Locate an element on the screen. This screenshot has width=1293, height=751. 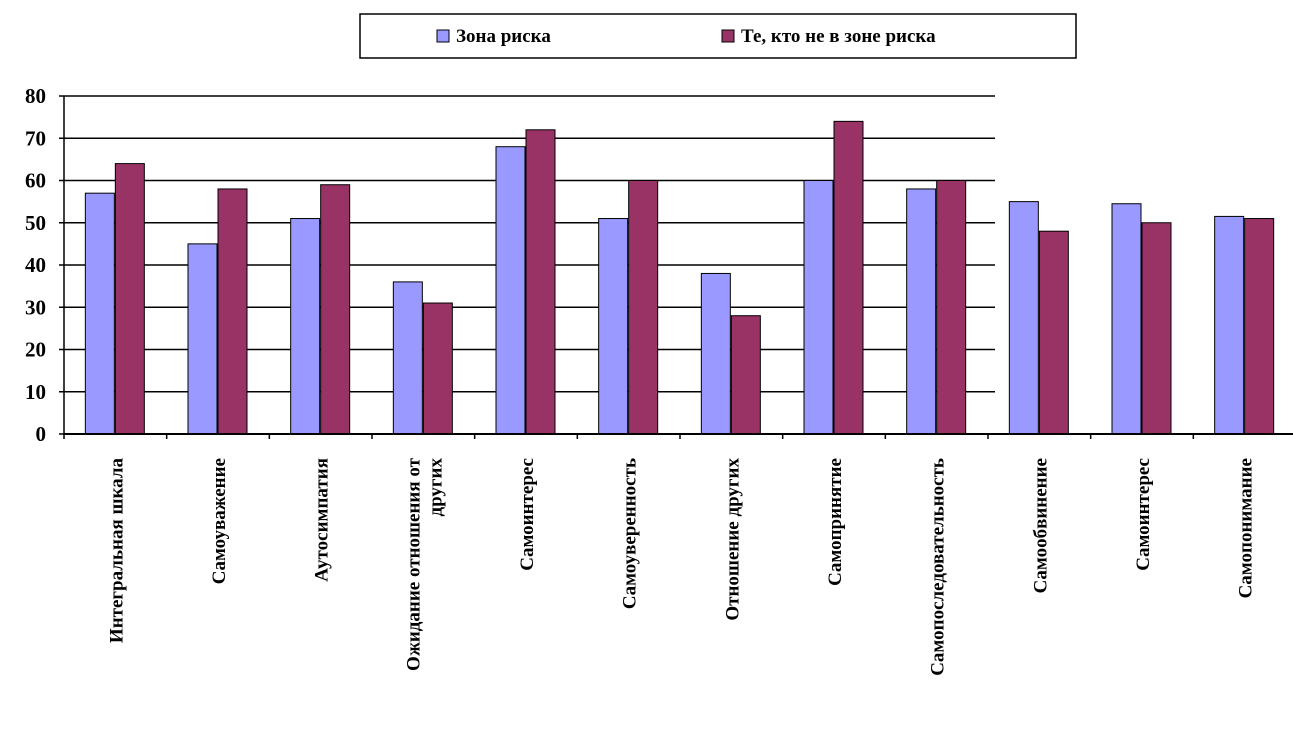
legend-label-no-risk: Те, кто не в зоне риска is located at coordinates (838, 36).